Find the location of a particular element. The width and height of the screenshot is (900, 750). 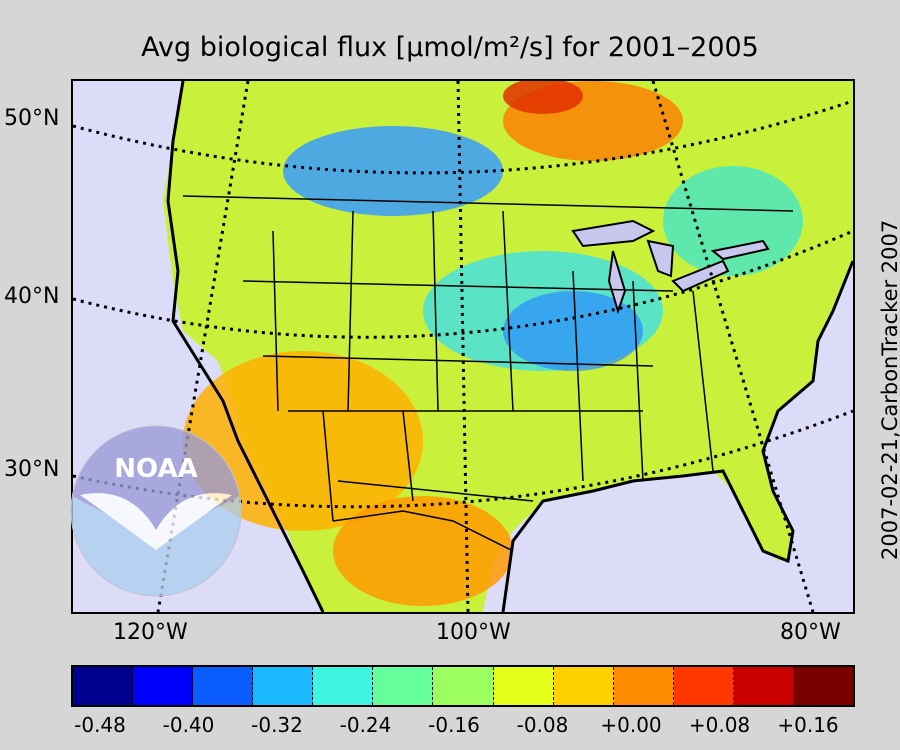

colorbar-tick-label: -0.48 is located at coordinates (100, 725).